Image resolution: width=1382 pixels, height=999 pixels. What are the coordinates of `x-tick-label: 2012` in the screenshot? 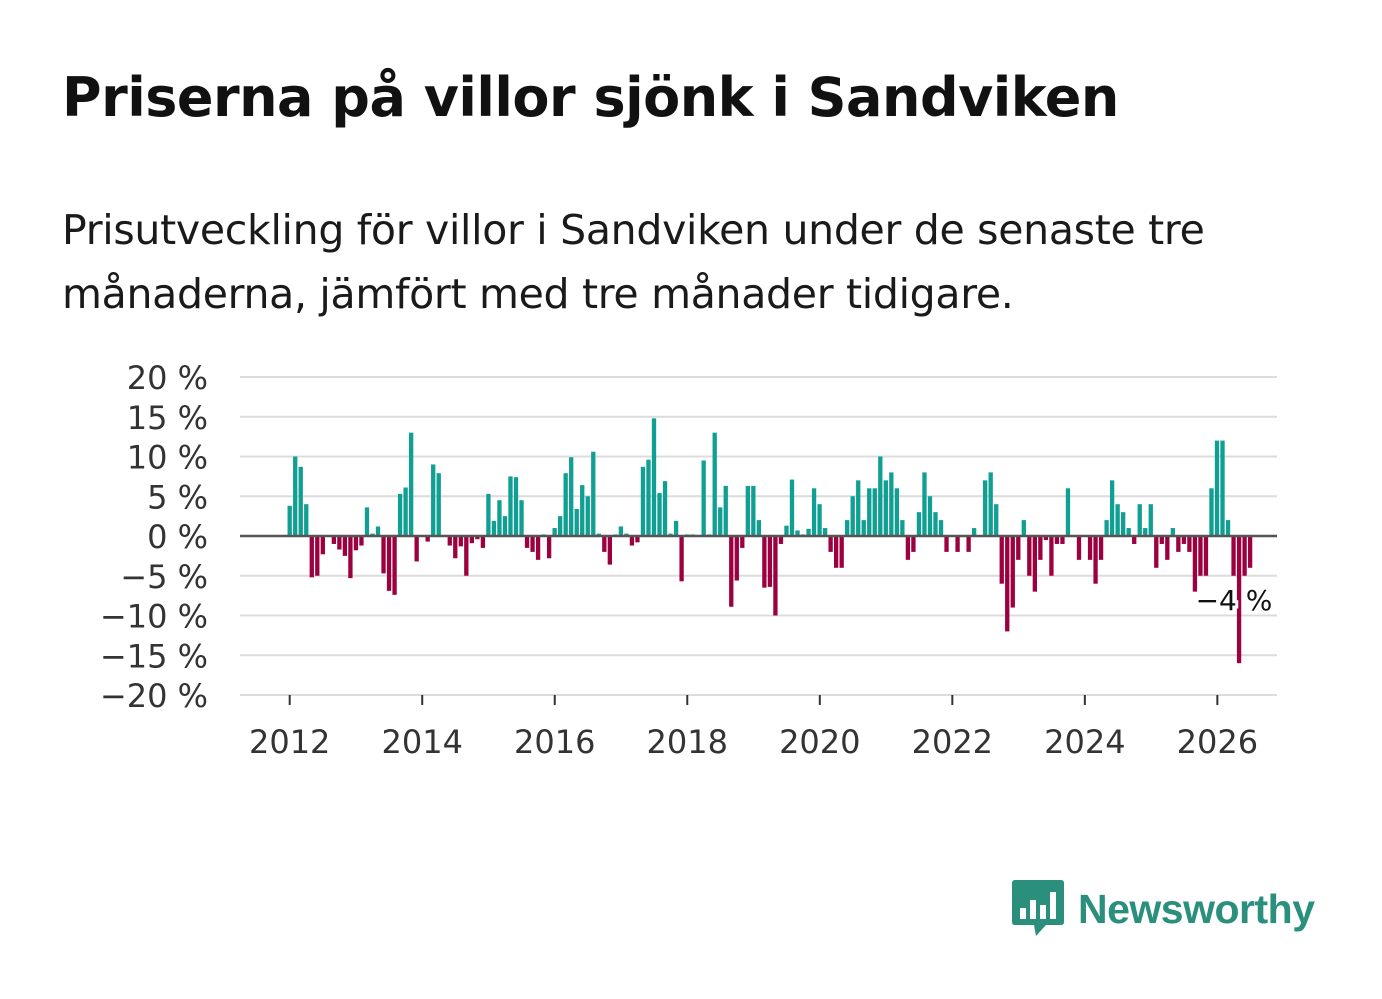 It's located at (289, 742).